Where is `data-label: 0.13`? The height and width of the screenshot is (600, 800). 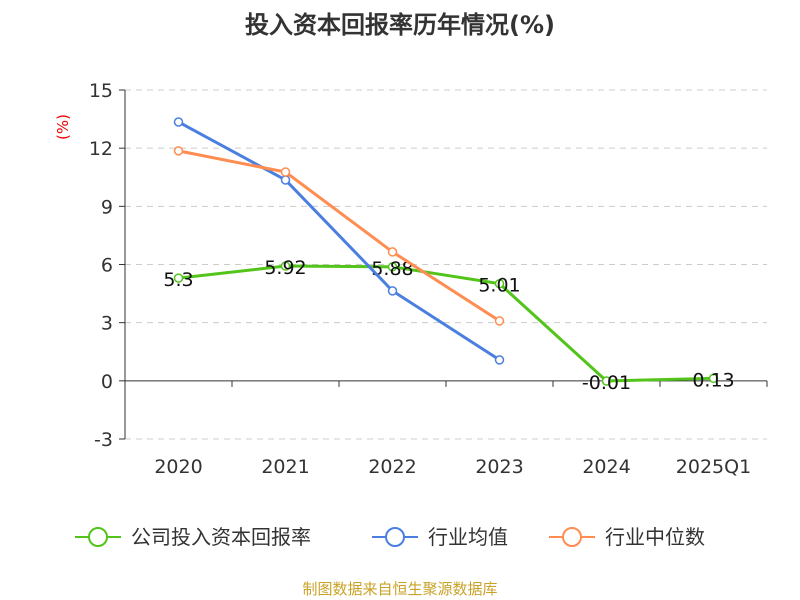 data-label: 0.13 is located at coordinates (713, 380).